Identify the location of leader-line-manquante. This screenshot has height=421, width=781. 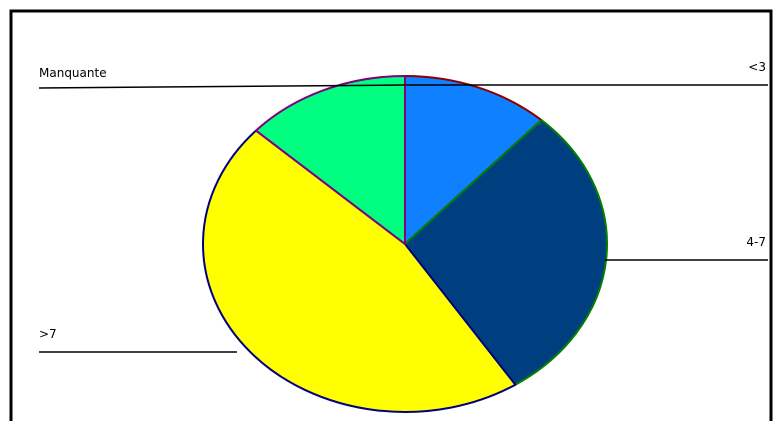
(222, 86).